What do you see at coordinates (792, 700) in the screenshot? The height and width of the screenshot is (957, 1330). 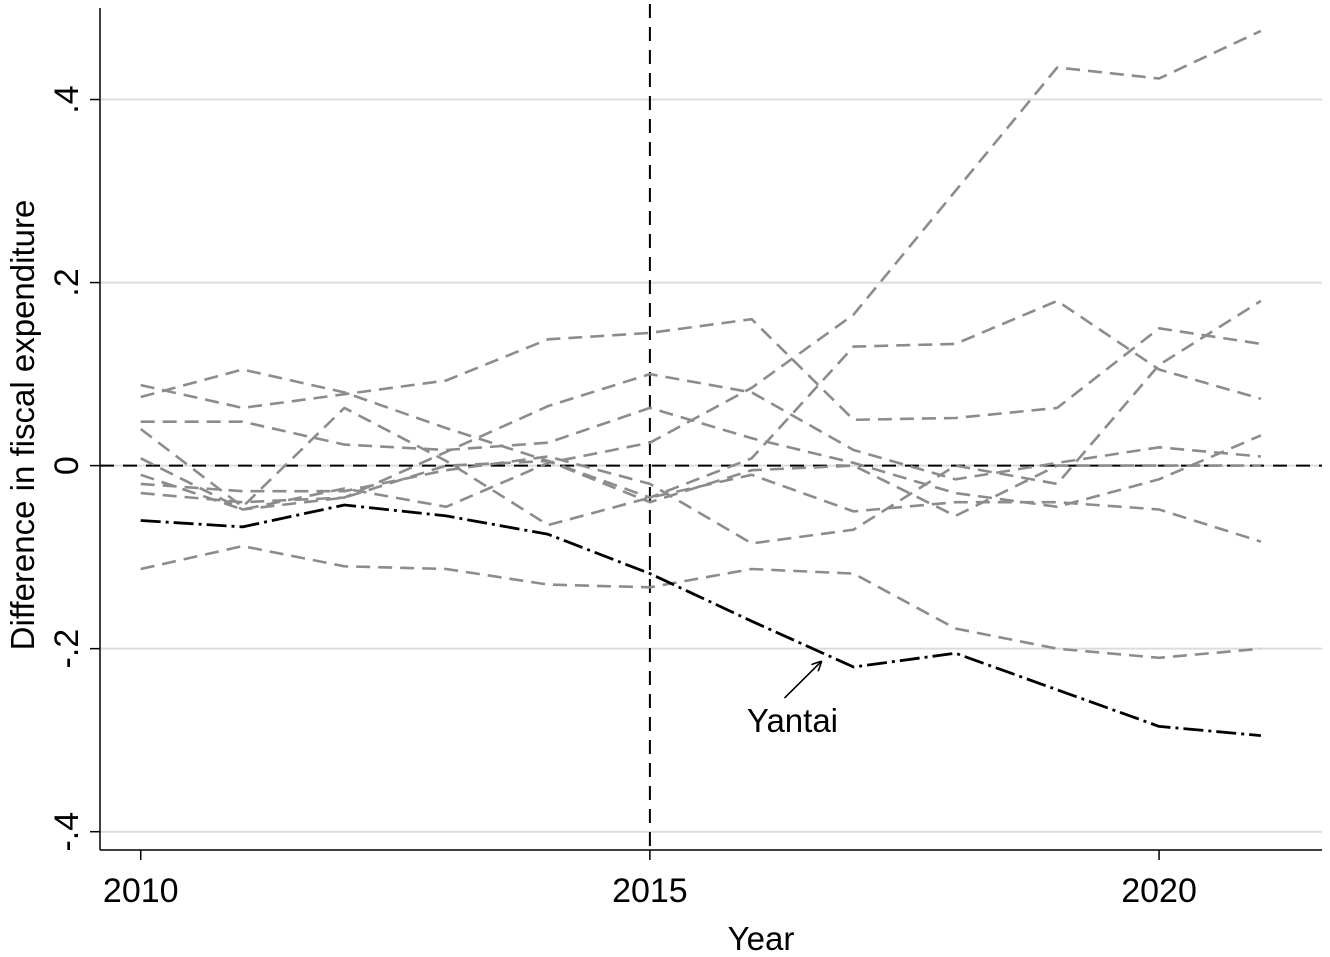 I see `yantai-annotation: Yantai` at bounding box center [792, 700].